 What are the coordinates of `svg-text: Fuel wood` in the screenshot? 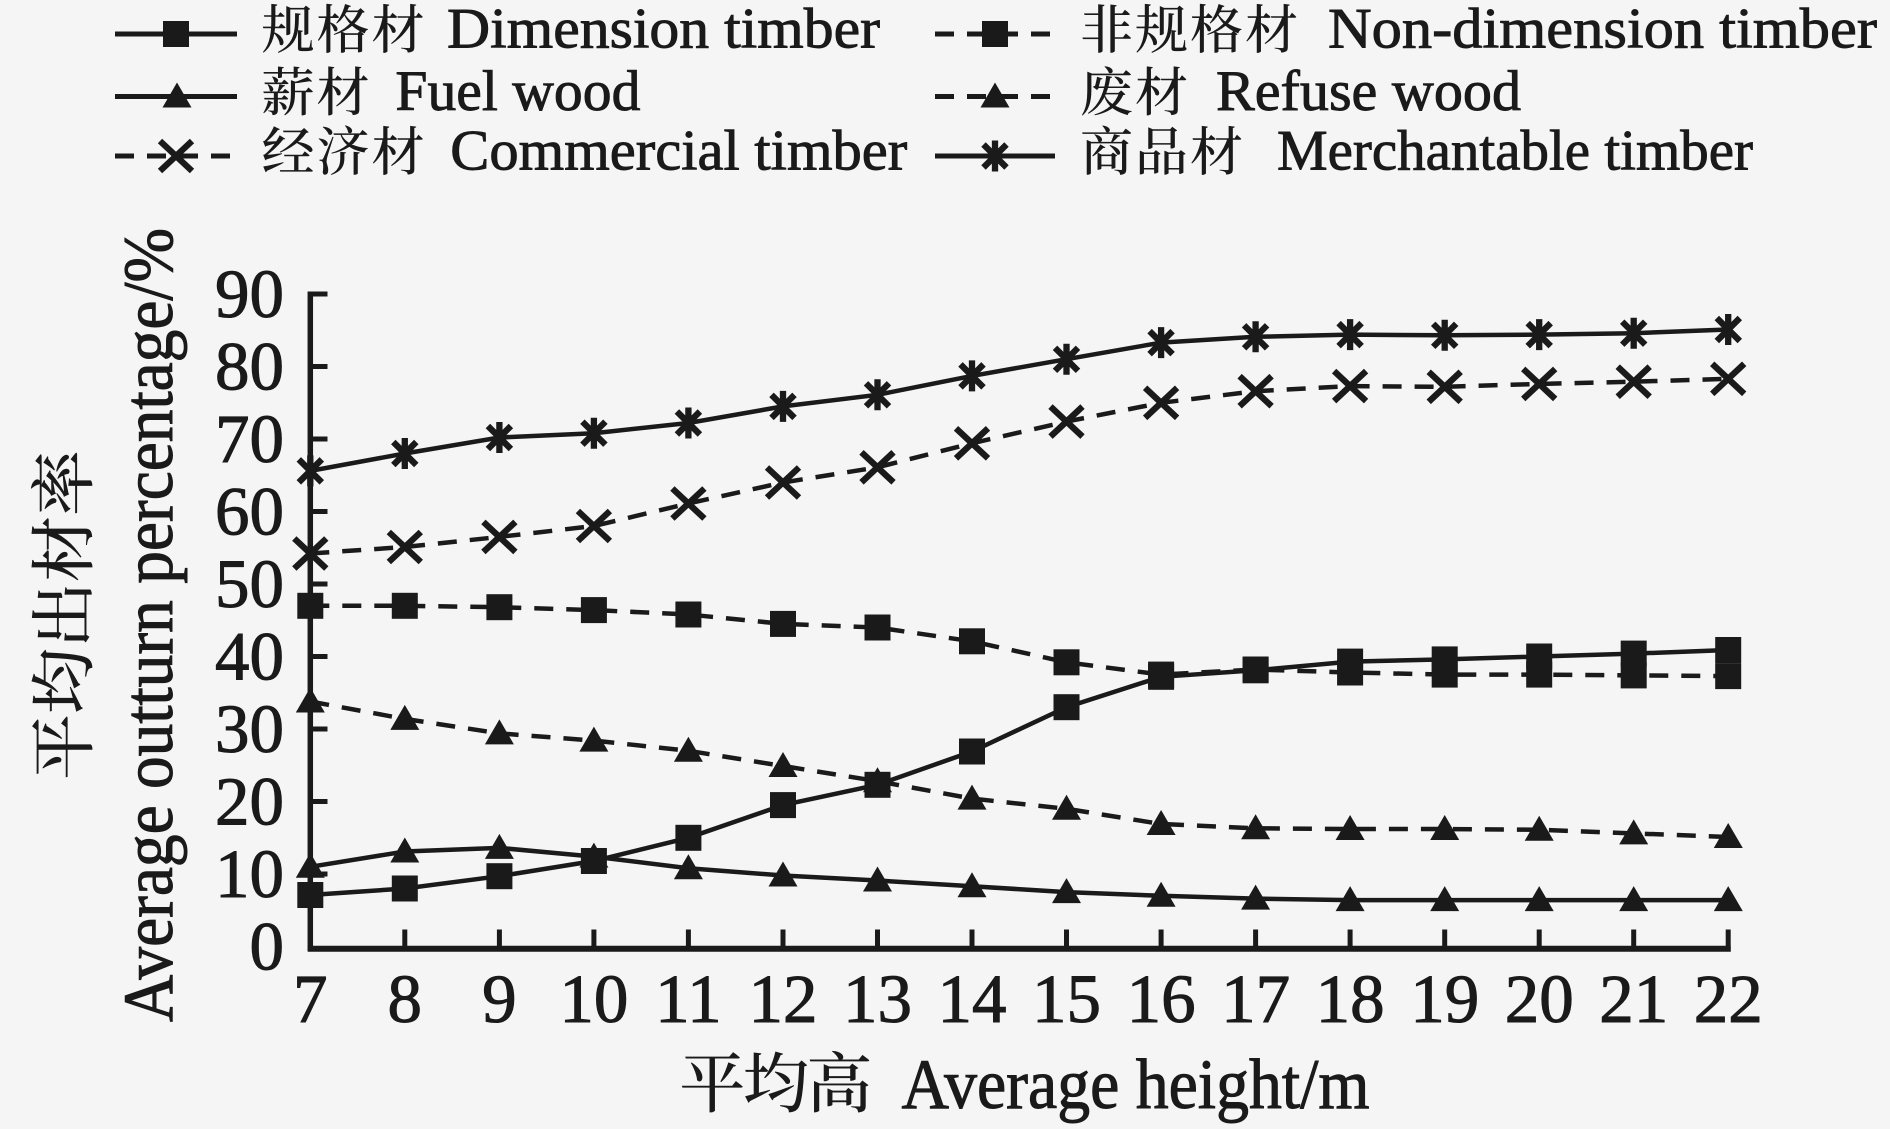 It's located at (517, 91).